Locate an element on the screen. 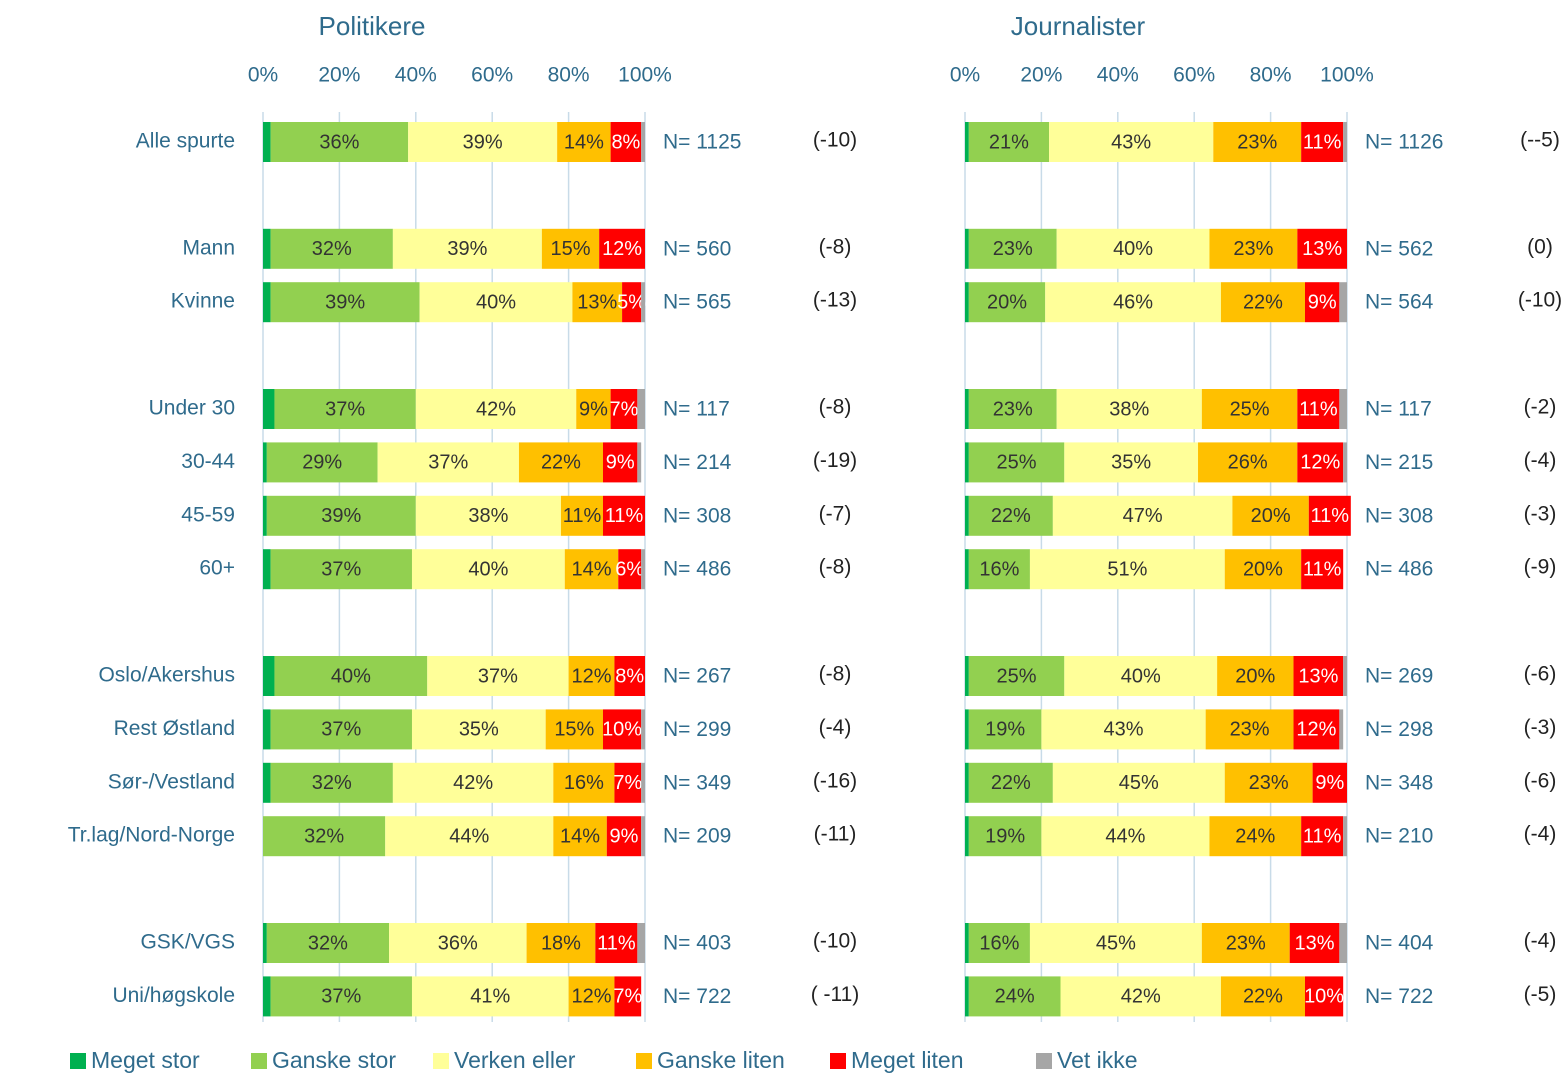 The image size is (1568, 1075). legend-label: Vet ikke is located at coordinates (1097, 1060).